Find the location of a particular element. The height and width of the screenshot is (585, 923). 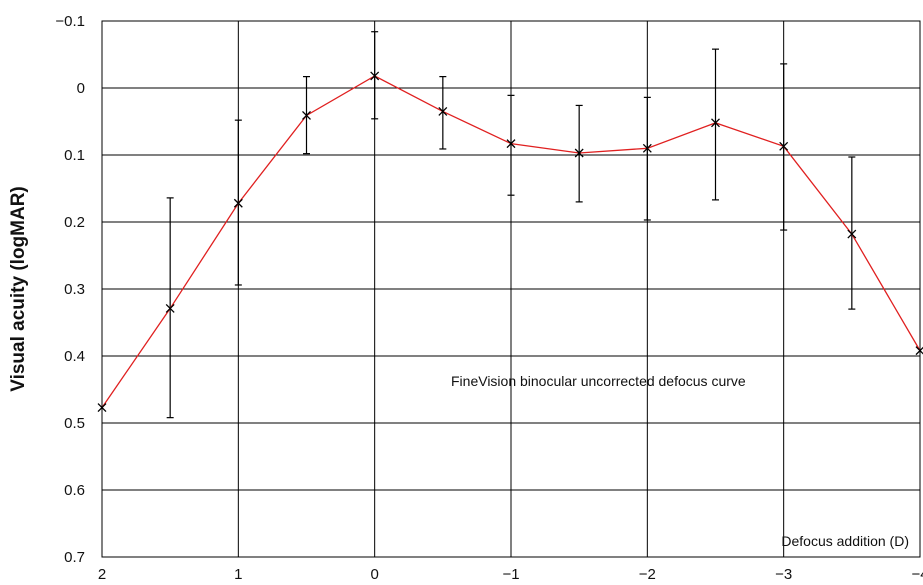

y-tick-label: 0.3 is located at coordinates (74, 289).